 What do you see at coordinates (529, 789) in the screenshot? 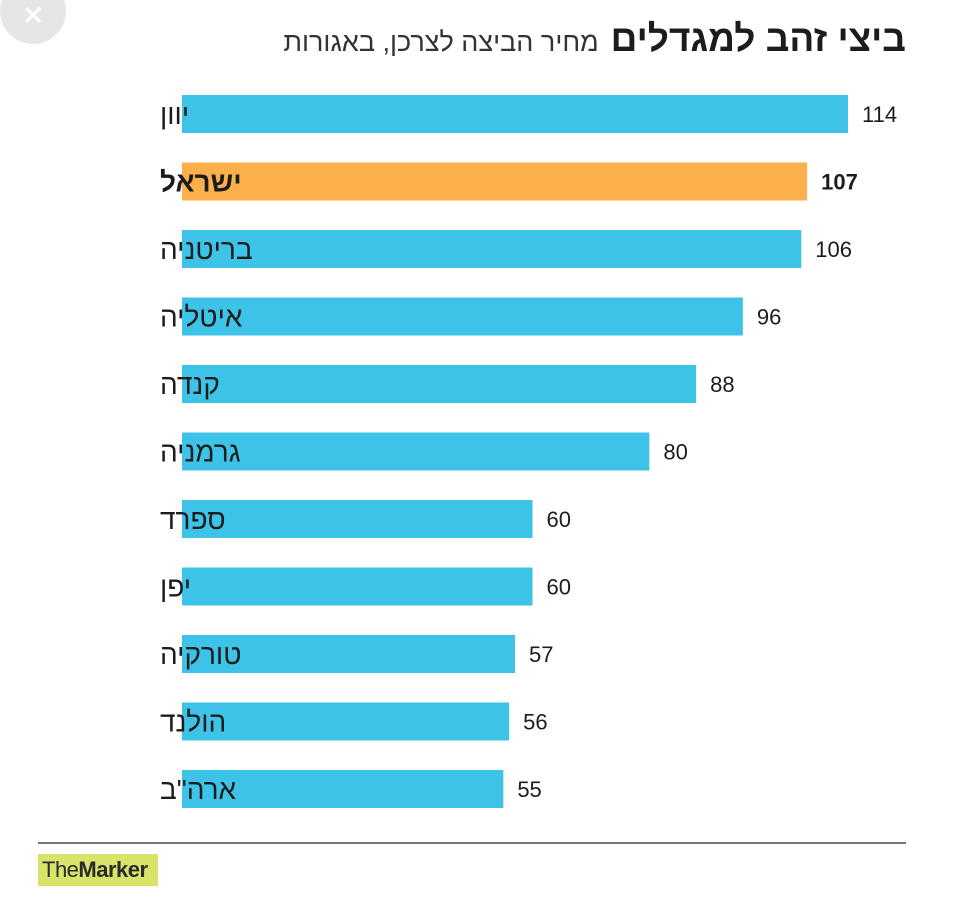
I see `value-label-10: 55` at bounding box center [529, 789].